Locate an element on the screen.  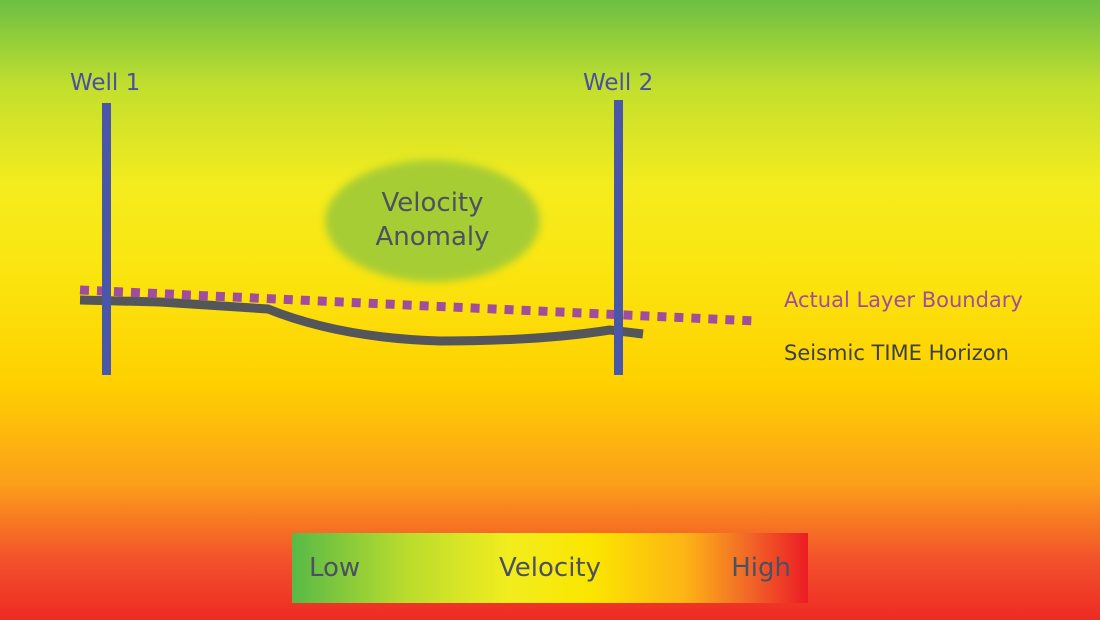
actual-layer-boundary-label: Actual Layer Boundary is located at coordinates (903, 300).